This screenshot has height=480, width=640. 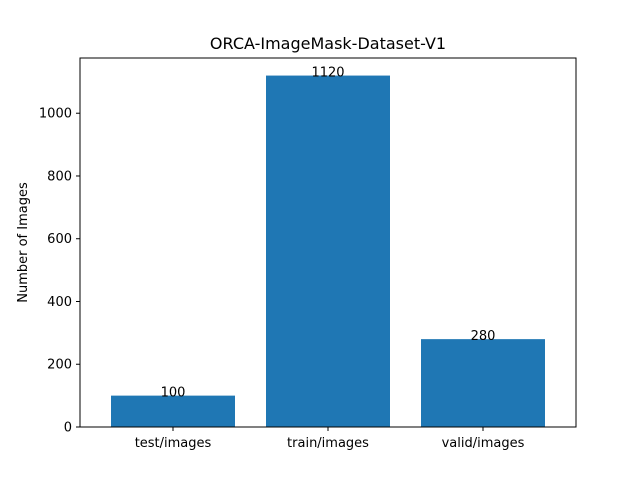 What do you see at coordinates (328, 443) in the screenshot?
I see `x-tick-label: train/images` at bounding box center [328, 443].